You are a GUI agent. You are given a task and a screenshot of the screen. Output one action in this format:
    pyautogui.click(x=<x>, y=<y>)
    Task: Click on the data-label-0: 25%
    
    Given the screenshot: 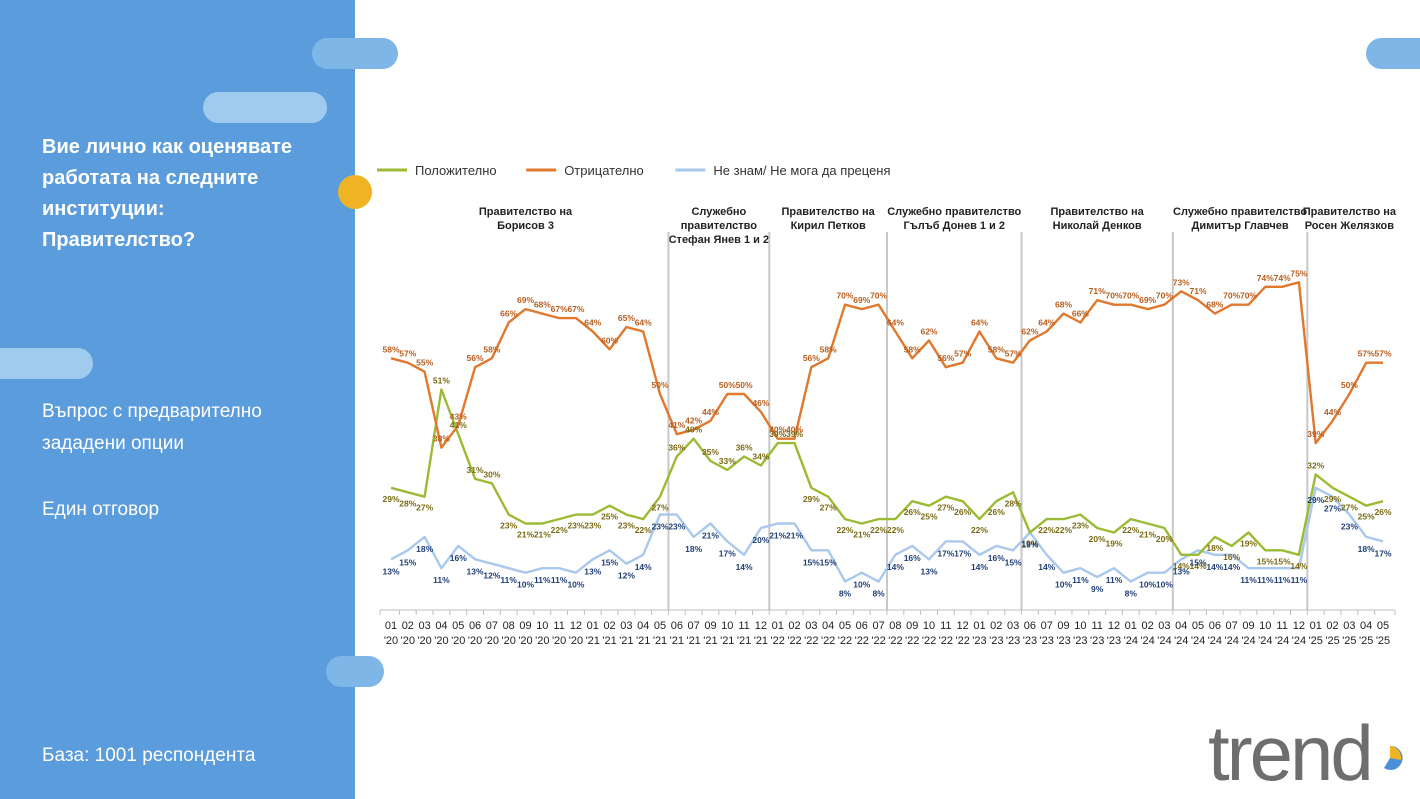 What is the action you would take?
    pyautogui.click(x=929, y=517)
    